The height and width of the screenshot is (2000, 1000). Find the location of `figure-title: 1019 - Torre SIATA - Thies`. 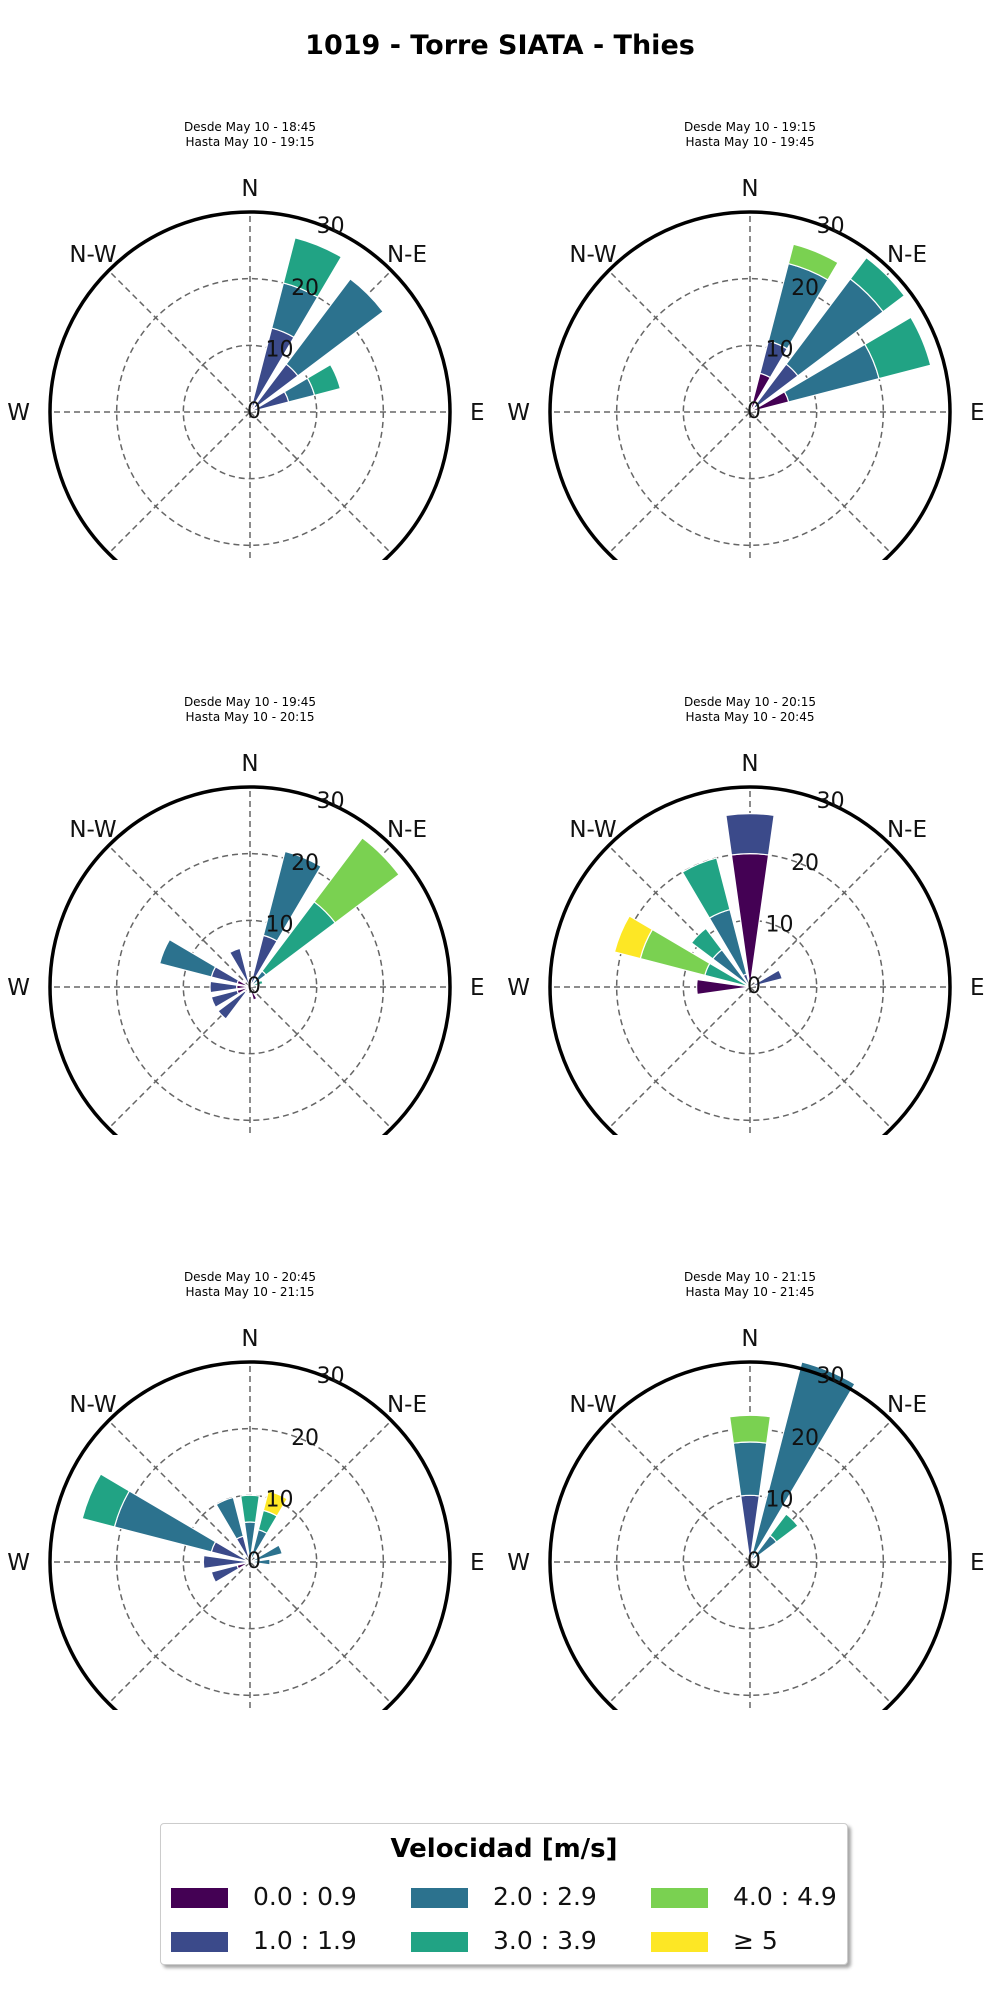

figure-title: 1019 - Torre SIATA - Thies is located at coordinates (500, 45).